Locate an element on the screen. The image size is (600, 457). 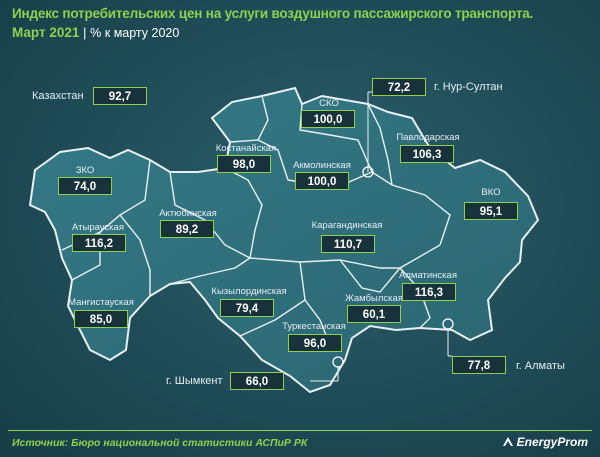
region-value-almaty-obl: 116,3 is located at coordinates (429, 292).